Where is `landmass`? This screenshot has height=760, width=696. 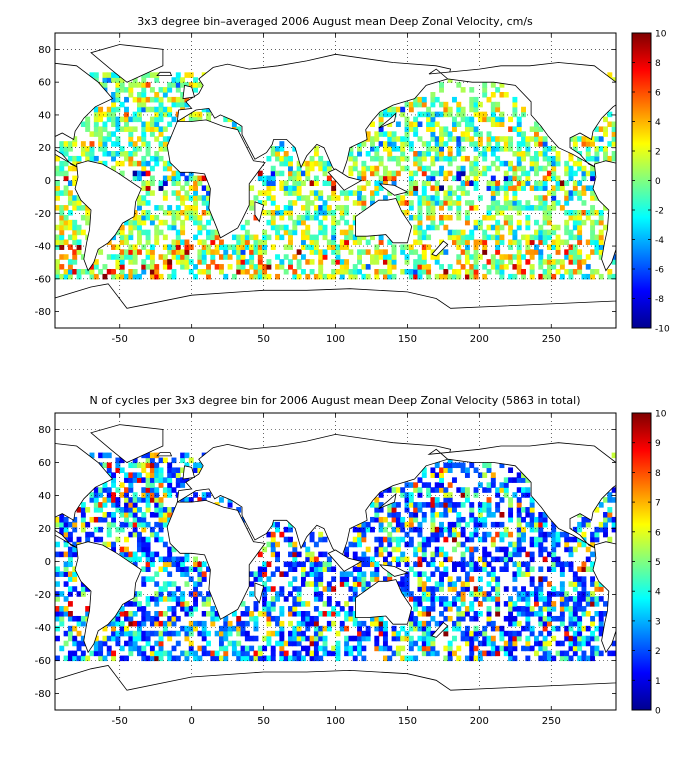
landmass is located at coordinates (164, 454).